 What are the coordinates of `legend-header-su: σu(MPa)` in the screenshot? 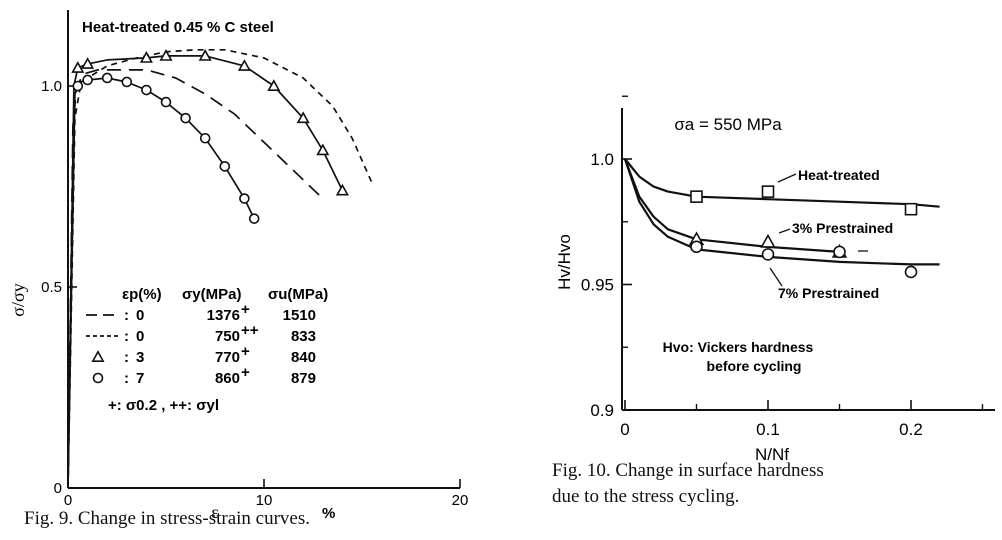 It's located at (298, 294).